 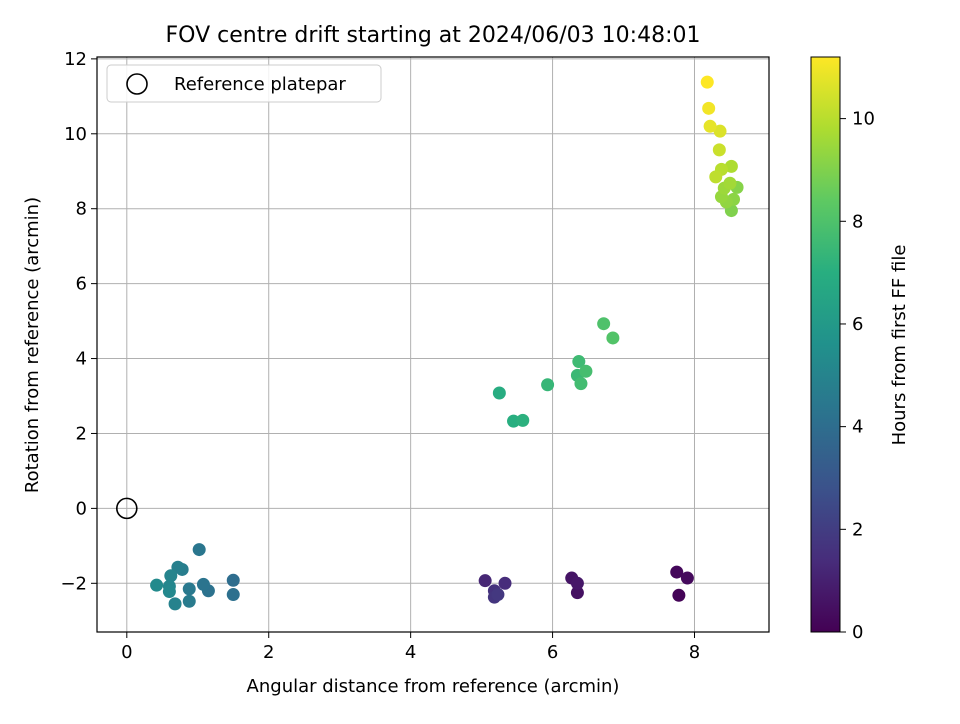 I want to click on y-tick-label: 4, so click(x=81, y=359).